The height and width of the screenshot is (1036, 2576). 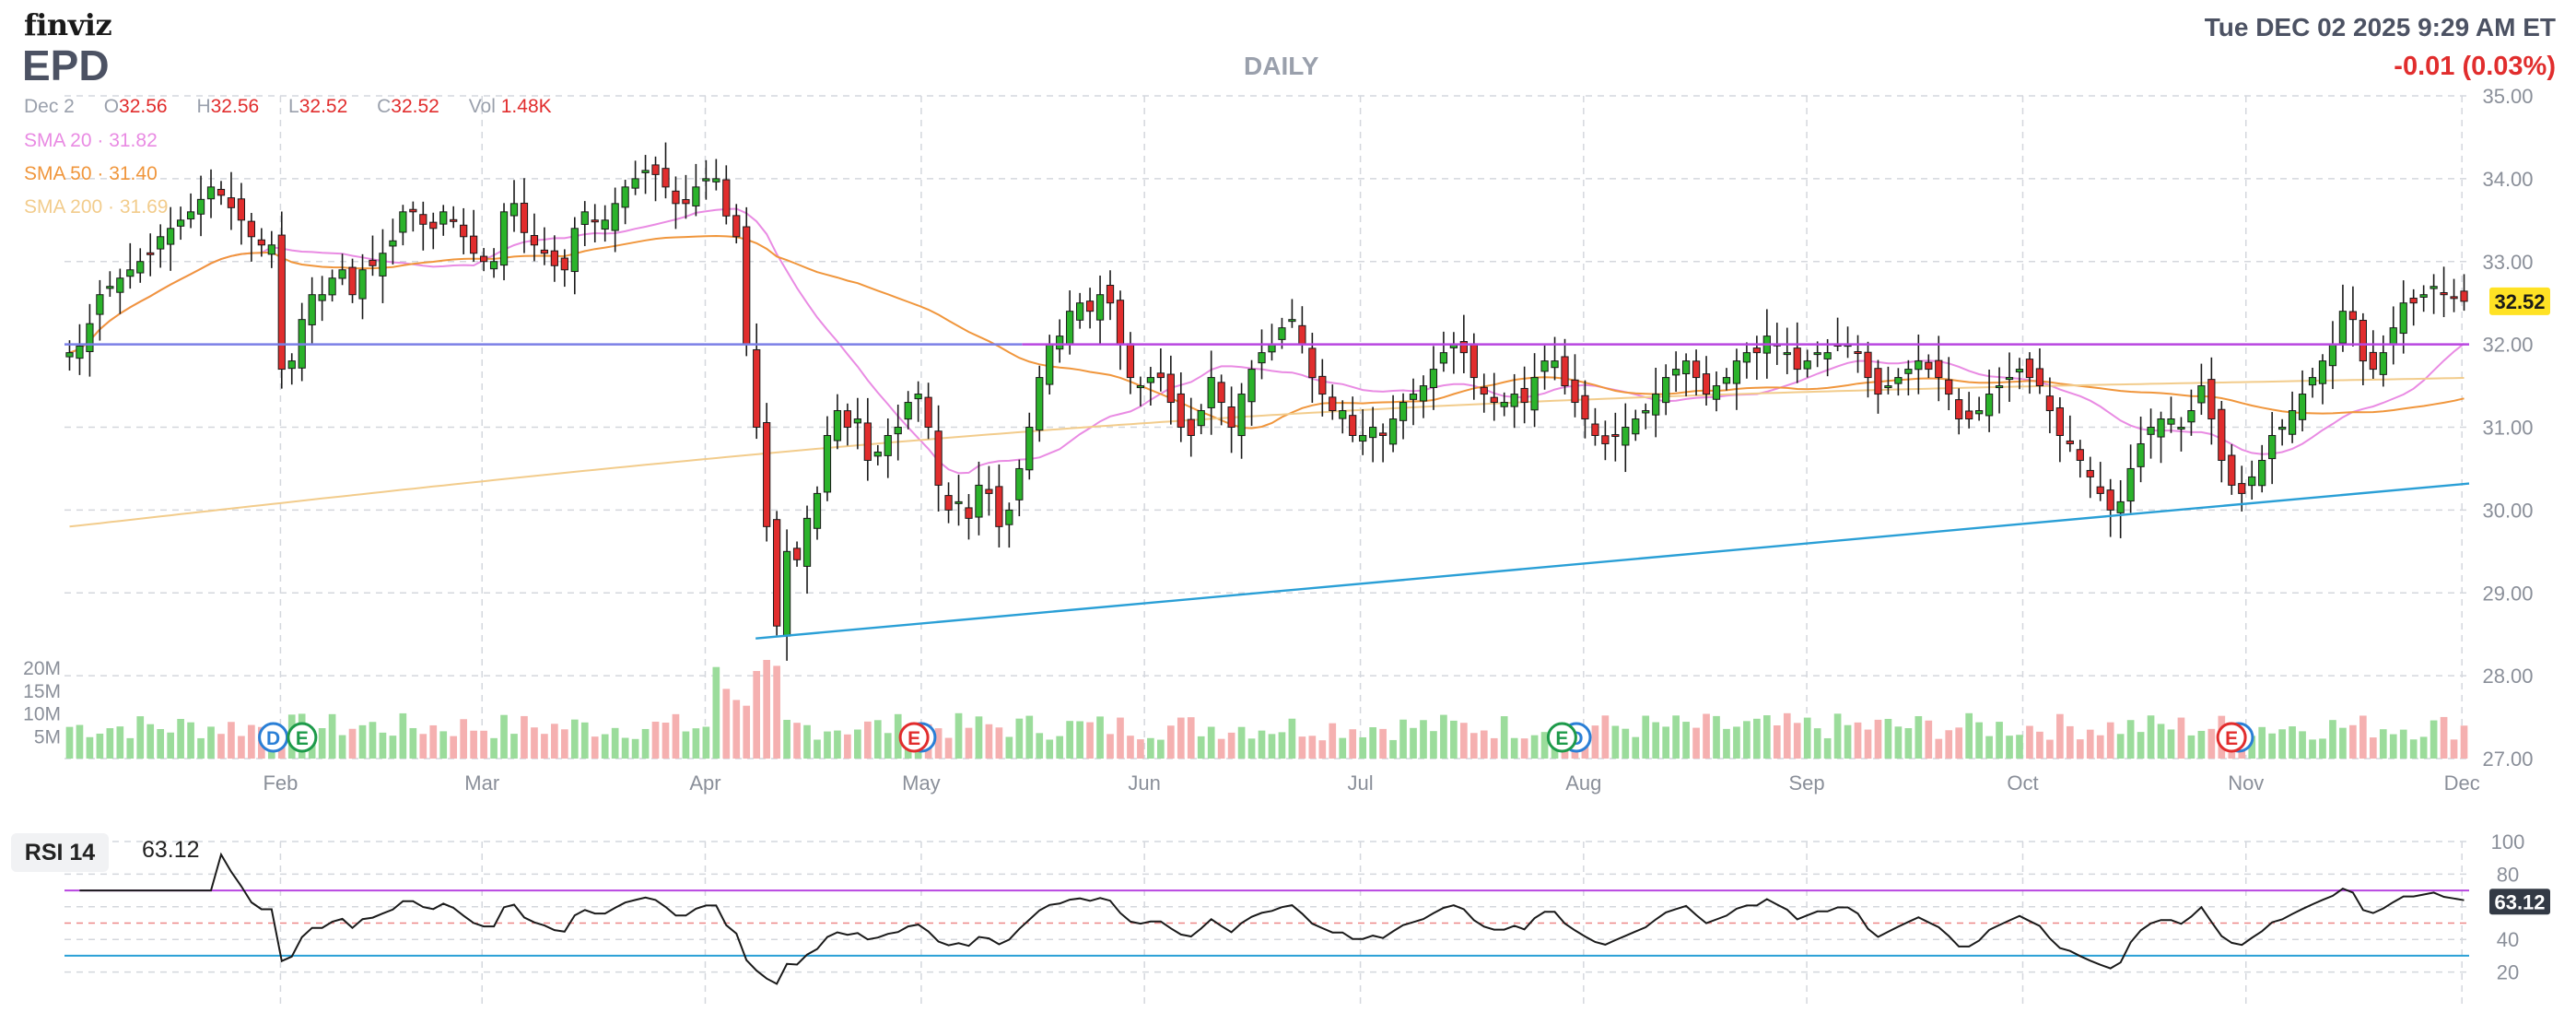 I want to click on rsi-label: RSI 14, so click(x=60, y=852).